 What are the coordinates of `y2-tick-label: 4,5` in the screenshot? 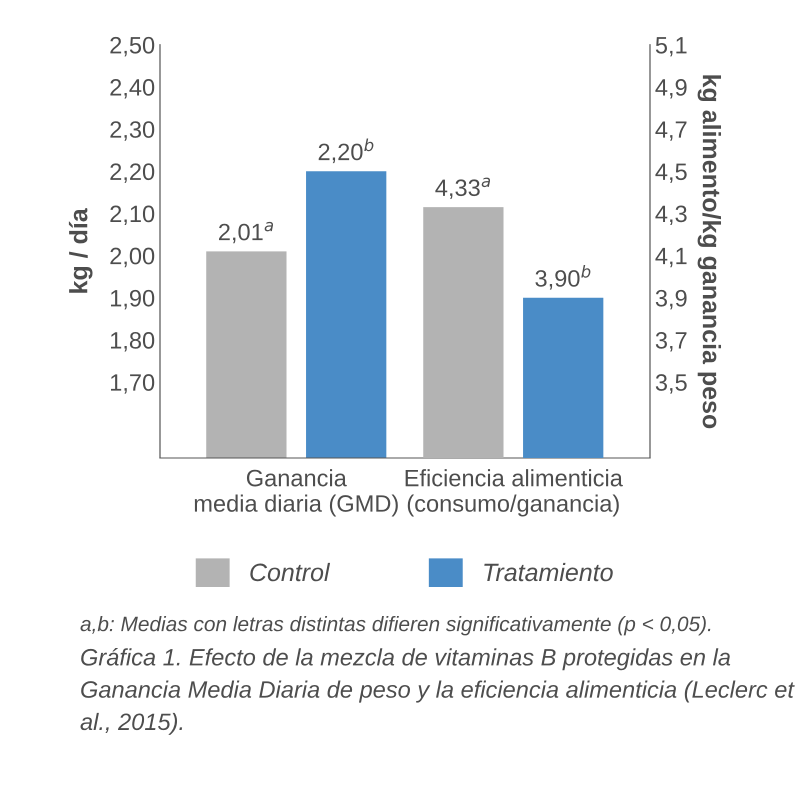 It's located at (671, 173).